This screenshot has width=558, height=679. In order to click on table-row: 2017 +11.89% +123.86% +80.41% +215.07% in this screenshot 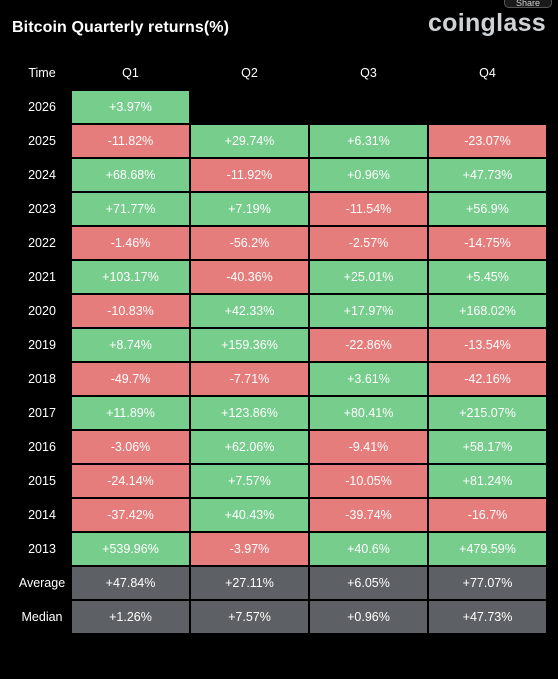, I will do `click(280, 413)`.